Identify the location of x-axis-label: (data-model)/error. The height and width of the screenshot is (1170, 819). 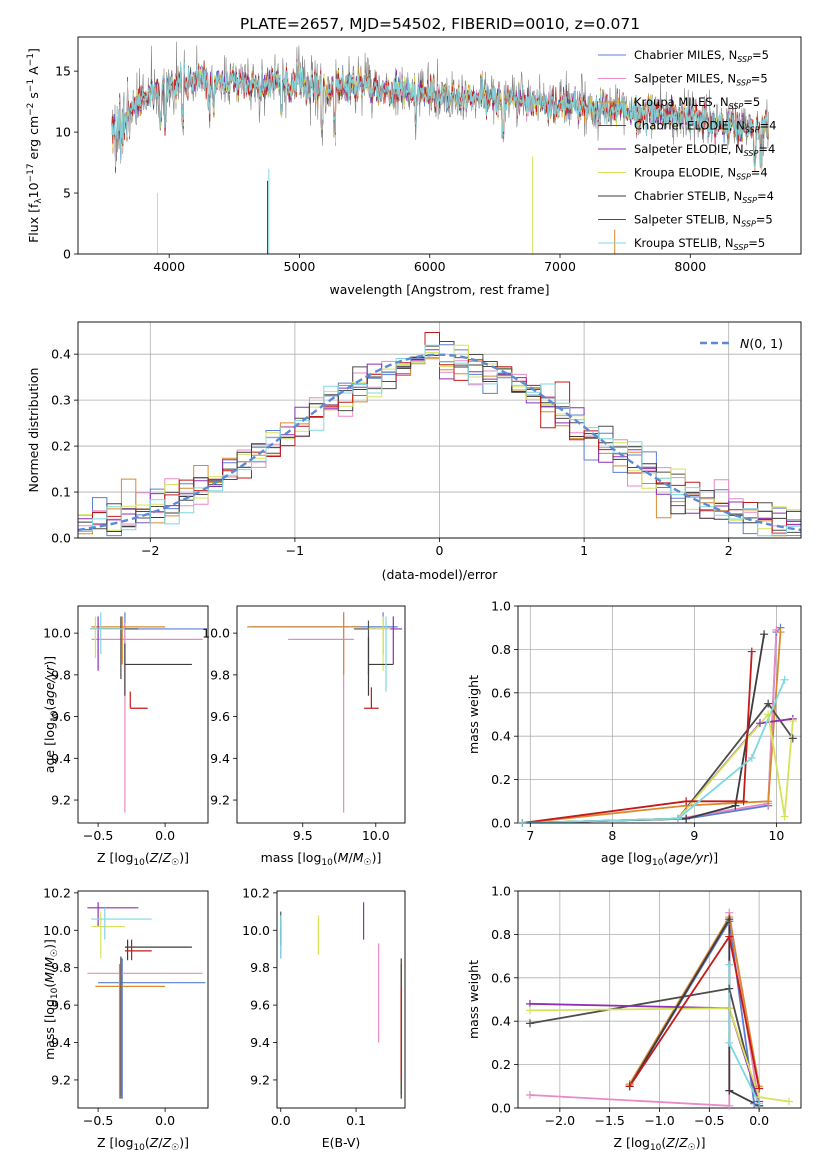
(440, 574).